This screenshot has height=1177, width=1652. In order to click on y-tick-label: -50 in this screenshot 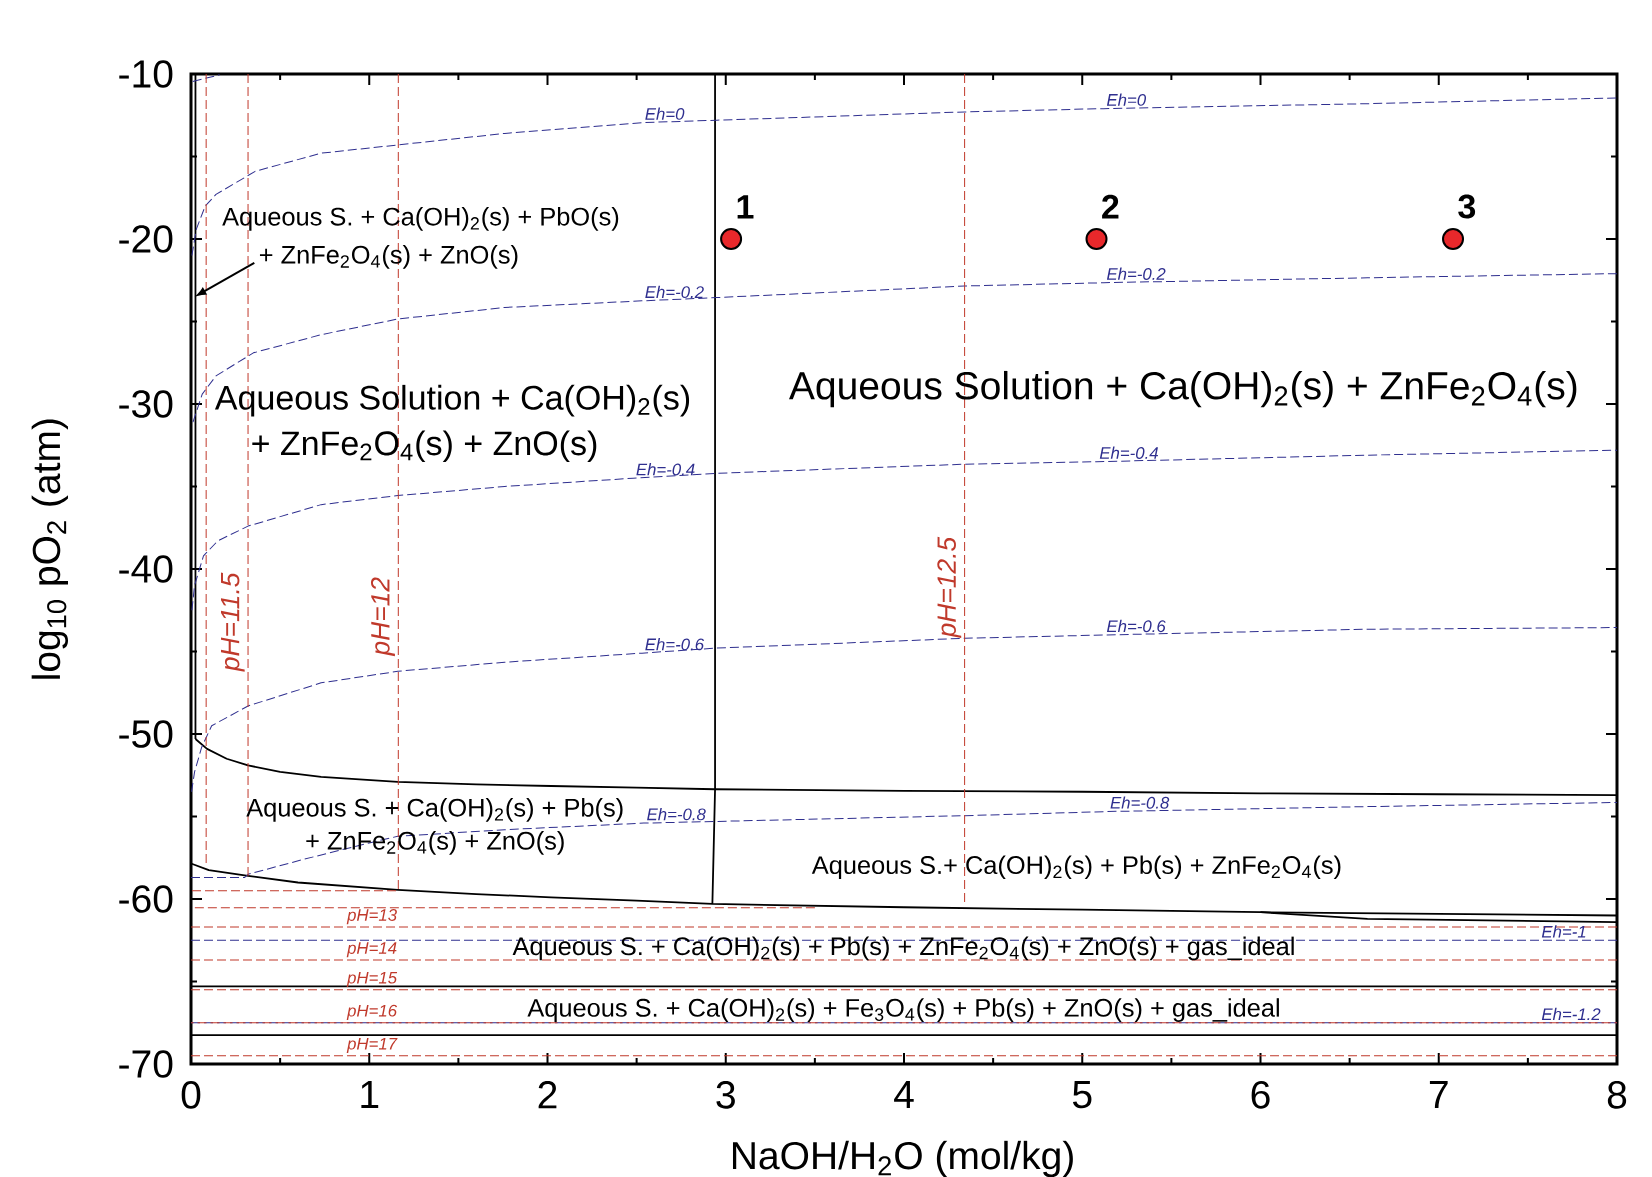, I will do `click(146, 734)`.